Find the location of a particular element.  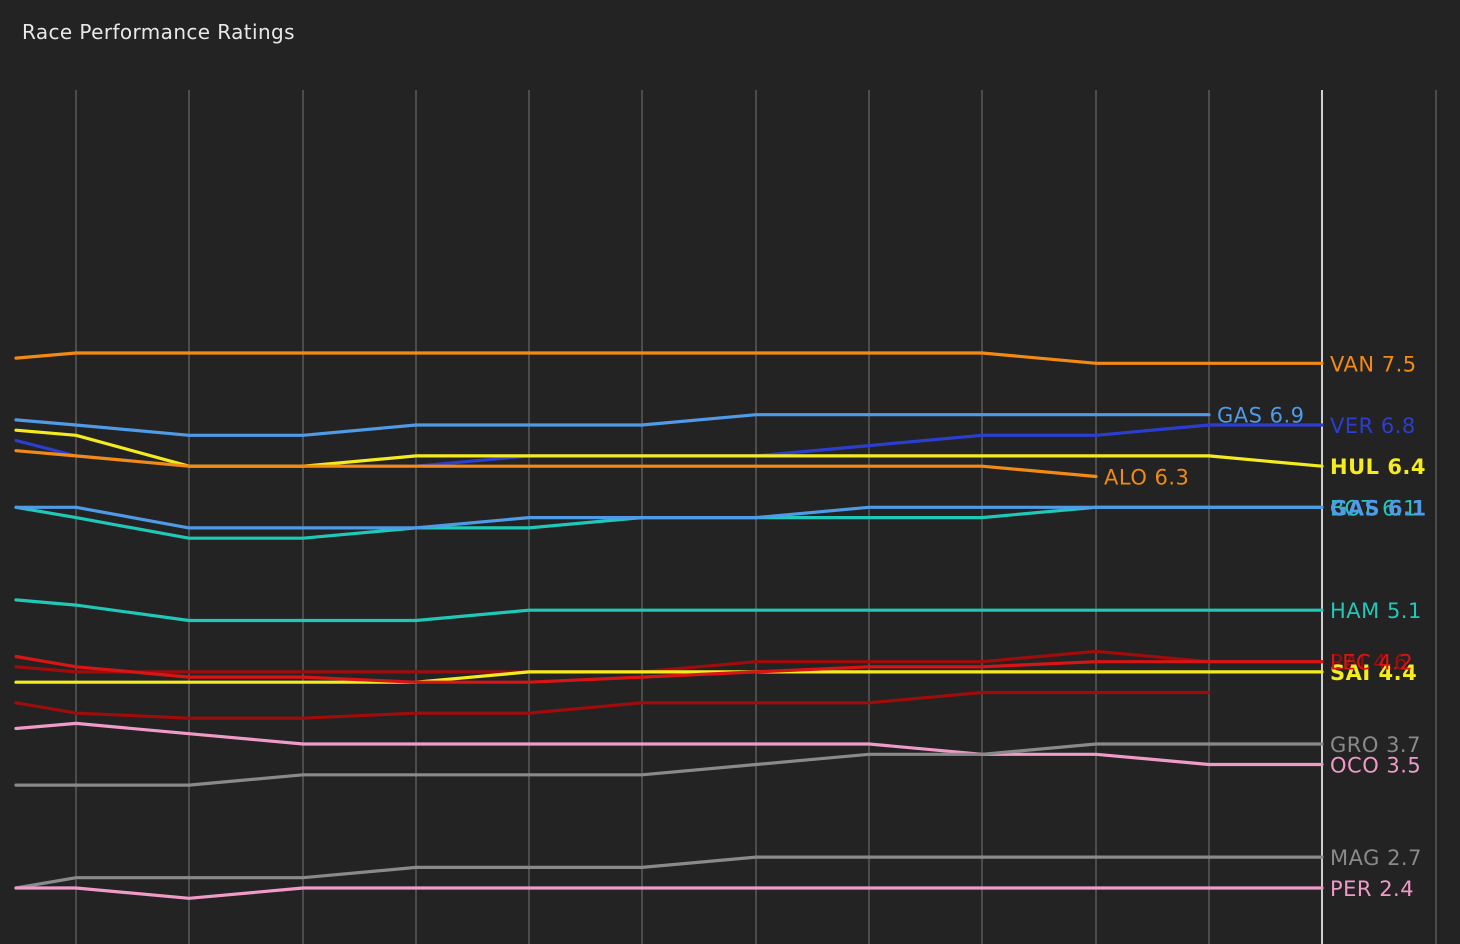

series-label-gas2: GAS 6.1 is located at coordinates (1378, 508).